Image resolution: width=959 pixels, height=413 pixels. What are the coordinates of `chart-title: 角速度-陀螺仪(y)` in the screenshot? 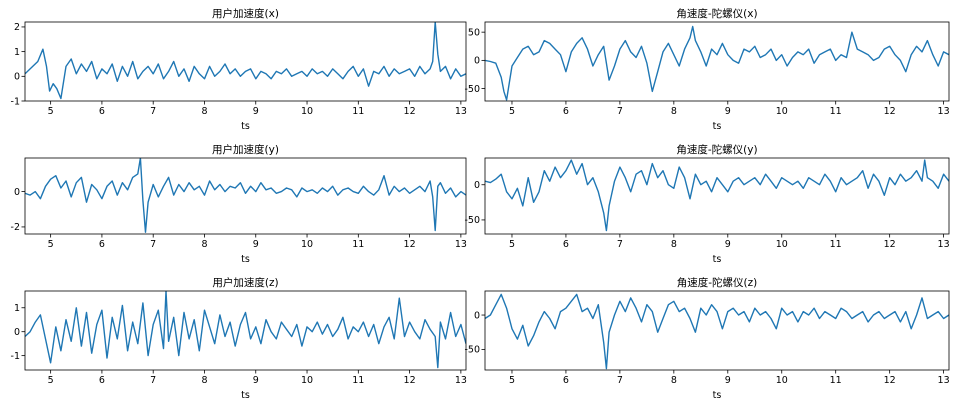 It's located at (716, 149).